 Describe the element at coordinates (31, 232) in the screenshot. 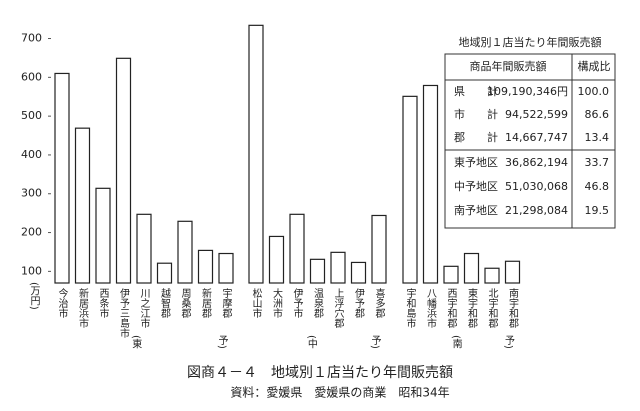

I see `y-tick-label: 200` at that location.